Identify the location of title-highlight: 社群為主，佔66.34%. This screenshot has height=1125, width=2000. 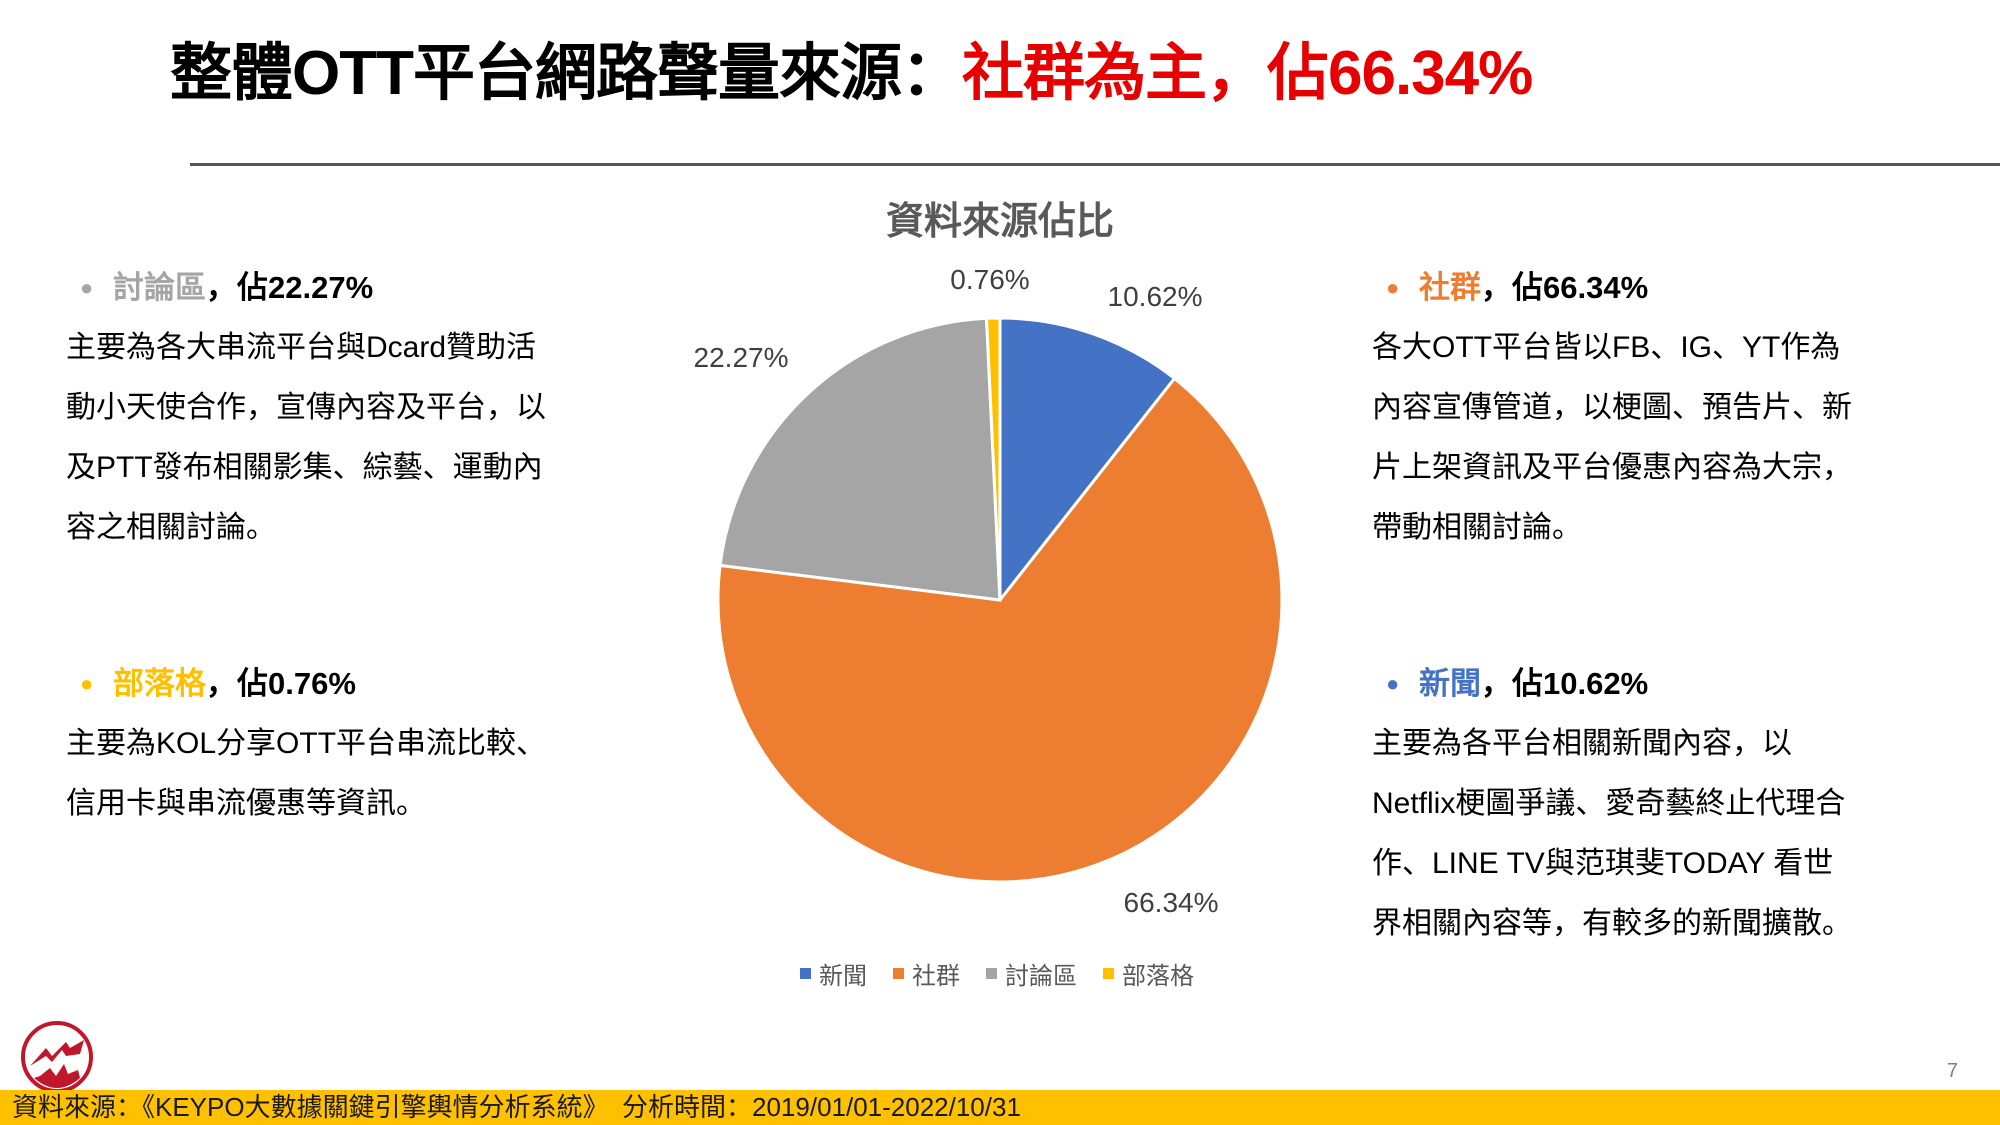
(1247, 73).